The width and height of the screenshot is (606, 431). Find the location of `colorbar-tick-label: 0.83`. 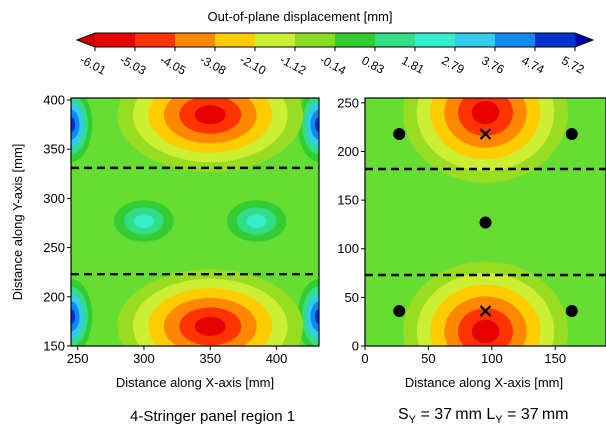

colorbar-tick-label: 0.83 is located at coordinates (372, 64).